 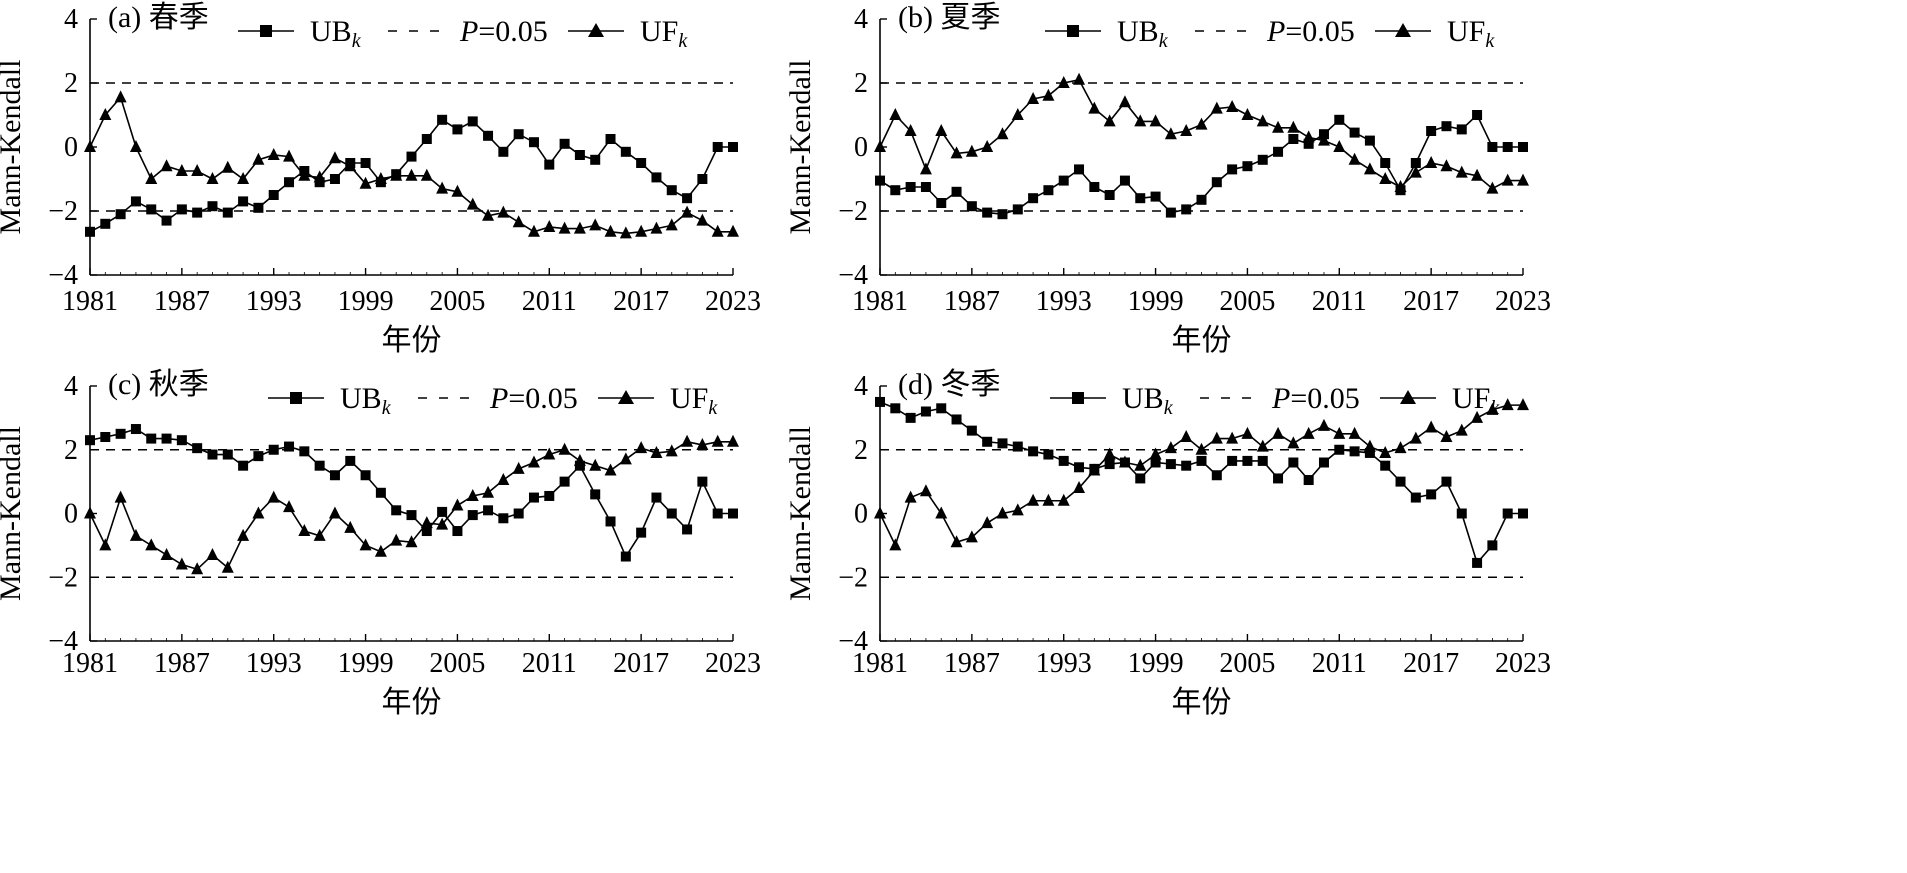 I want to click on y-tick-label: −2, so click(x=853, y=211).